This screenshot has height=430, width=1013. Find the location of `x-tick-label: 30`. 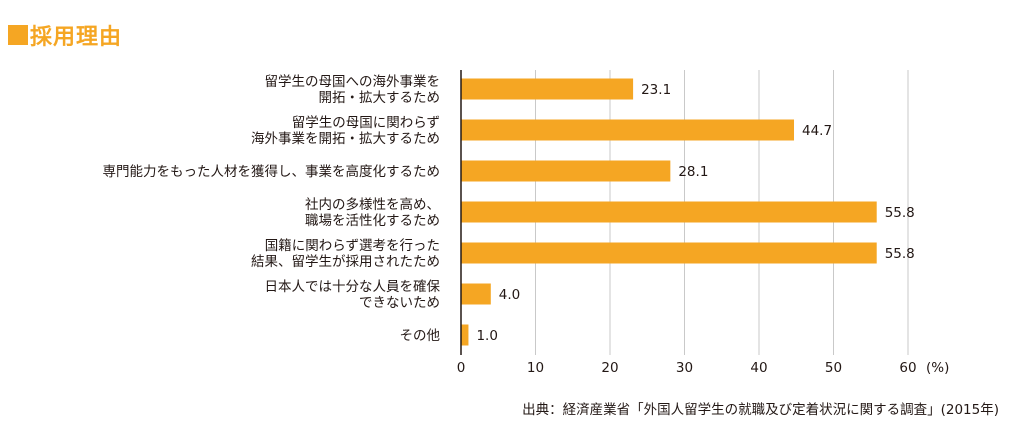

x-tick-label: 30 is located at coordinates (684, 368).